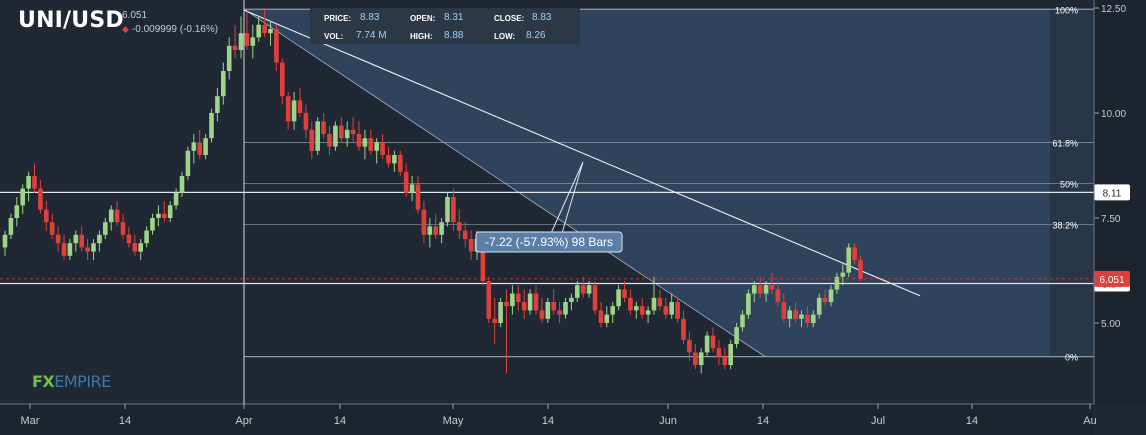  Describe the element at coordinates (878, 421) in the screenshot. I see `x-tick-label: Jul` at that location.